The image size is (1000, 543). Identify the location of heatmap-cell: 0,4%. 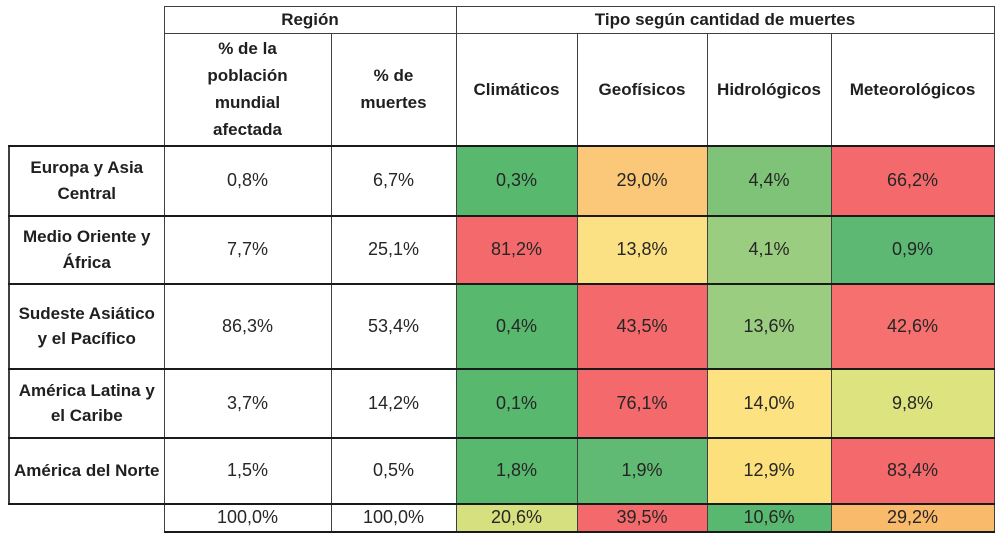
(516, 326).